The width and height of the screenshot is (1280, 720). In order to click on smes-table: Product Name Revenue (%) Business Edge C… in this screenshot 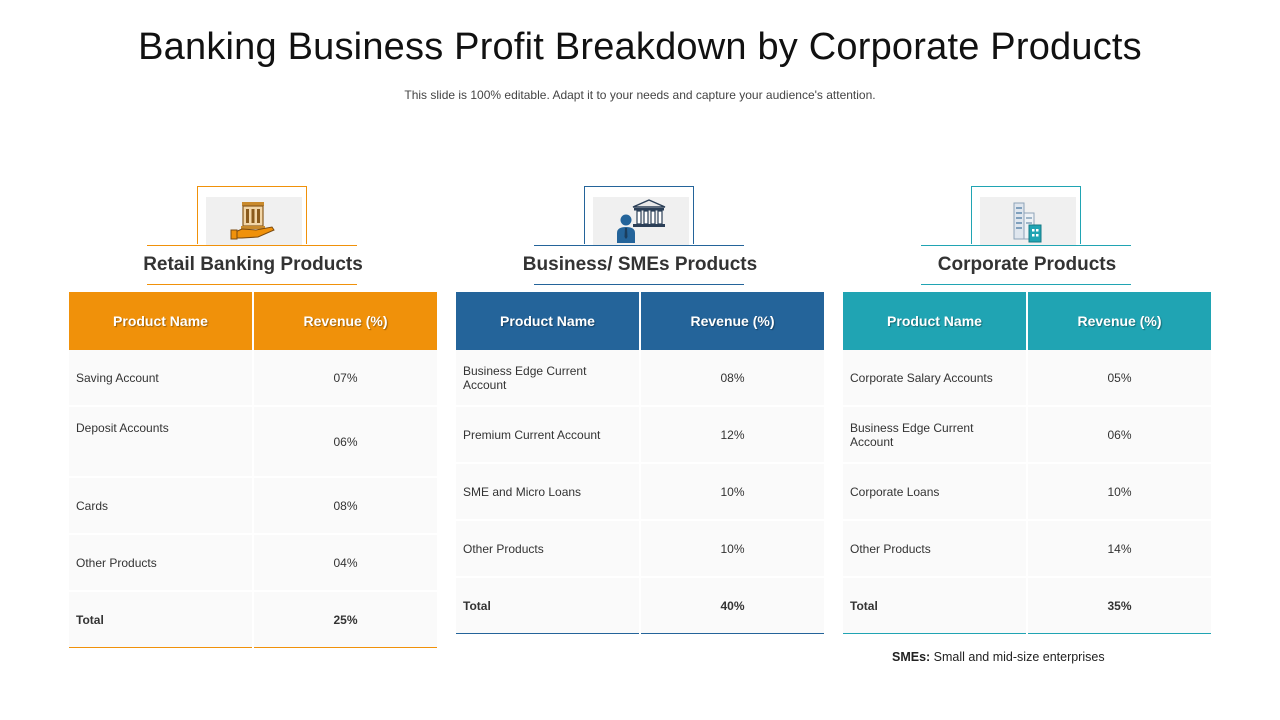, I will do `click(640, 463)`.